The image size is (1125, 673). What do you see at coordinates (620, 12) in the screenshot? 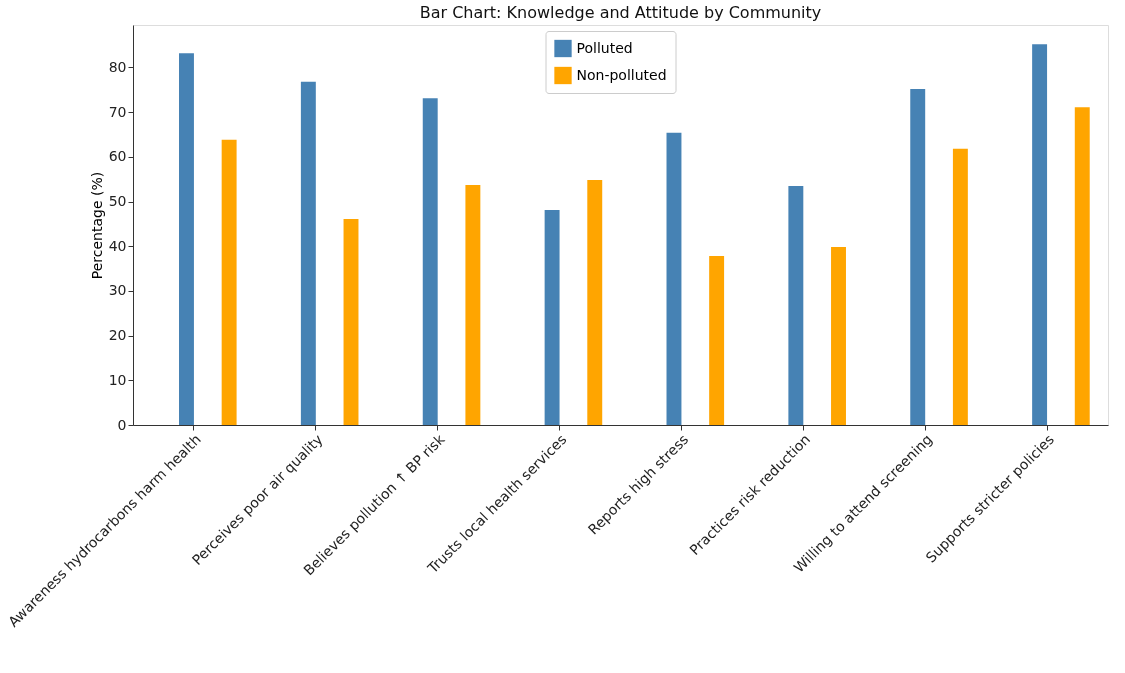
I see `chart-title: Bar Chart: Knowledge and Attitude by Community` at bounding box center [620, 12].